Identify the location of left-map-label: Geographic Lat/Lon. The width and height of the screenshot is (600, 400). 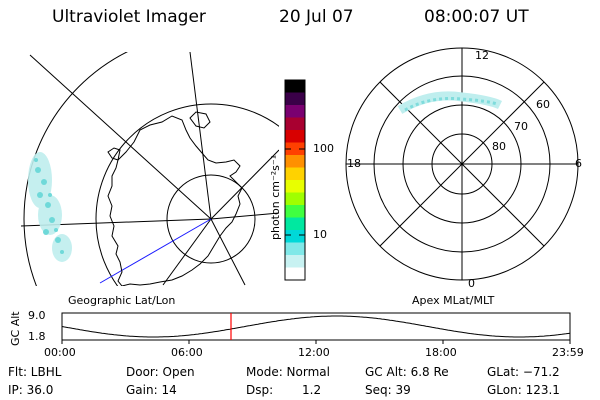
(122, 300).